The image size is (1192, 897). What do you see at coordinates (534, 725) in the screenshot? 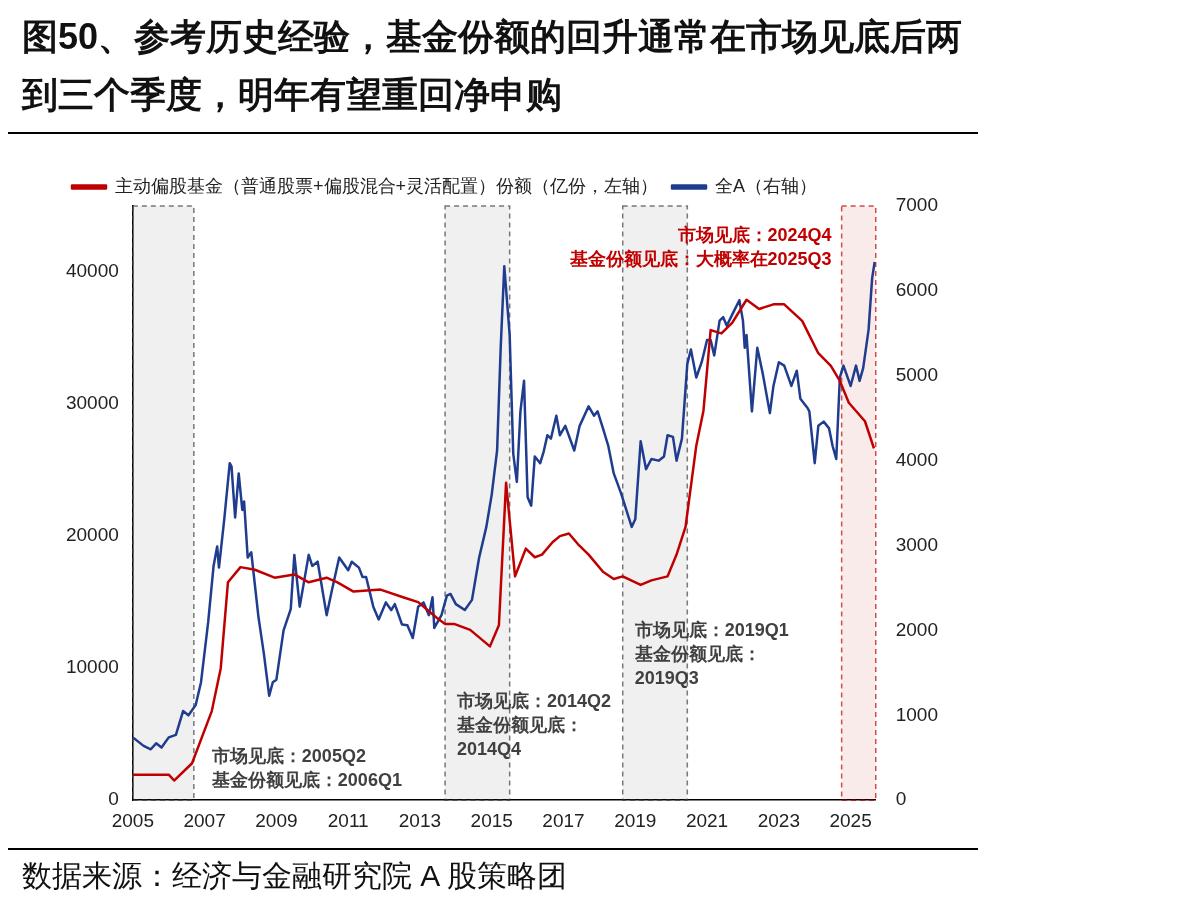
I see `band-label: 市场见底：2014Q2 基金份额见底： 2014Q4` at bounding box center [534, 725].